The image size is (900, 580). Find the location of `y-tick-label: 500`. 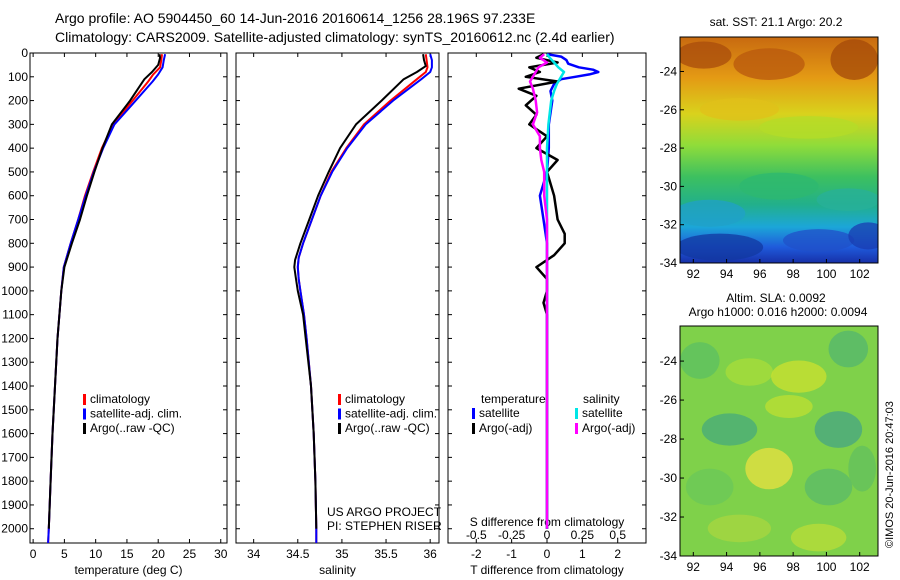

y-tick-label: 500 is located at coordinates (18, 172).